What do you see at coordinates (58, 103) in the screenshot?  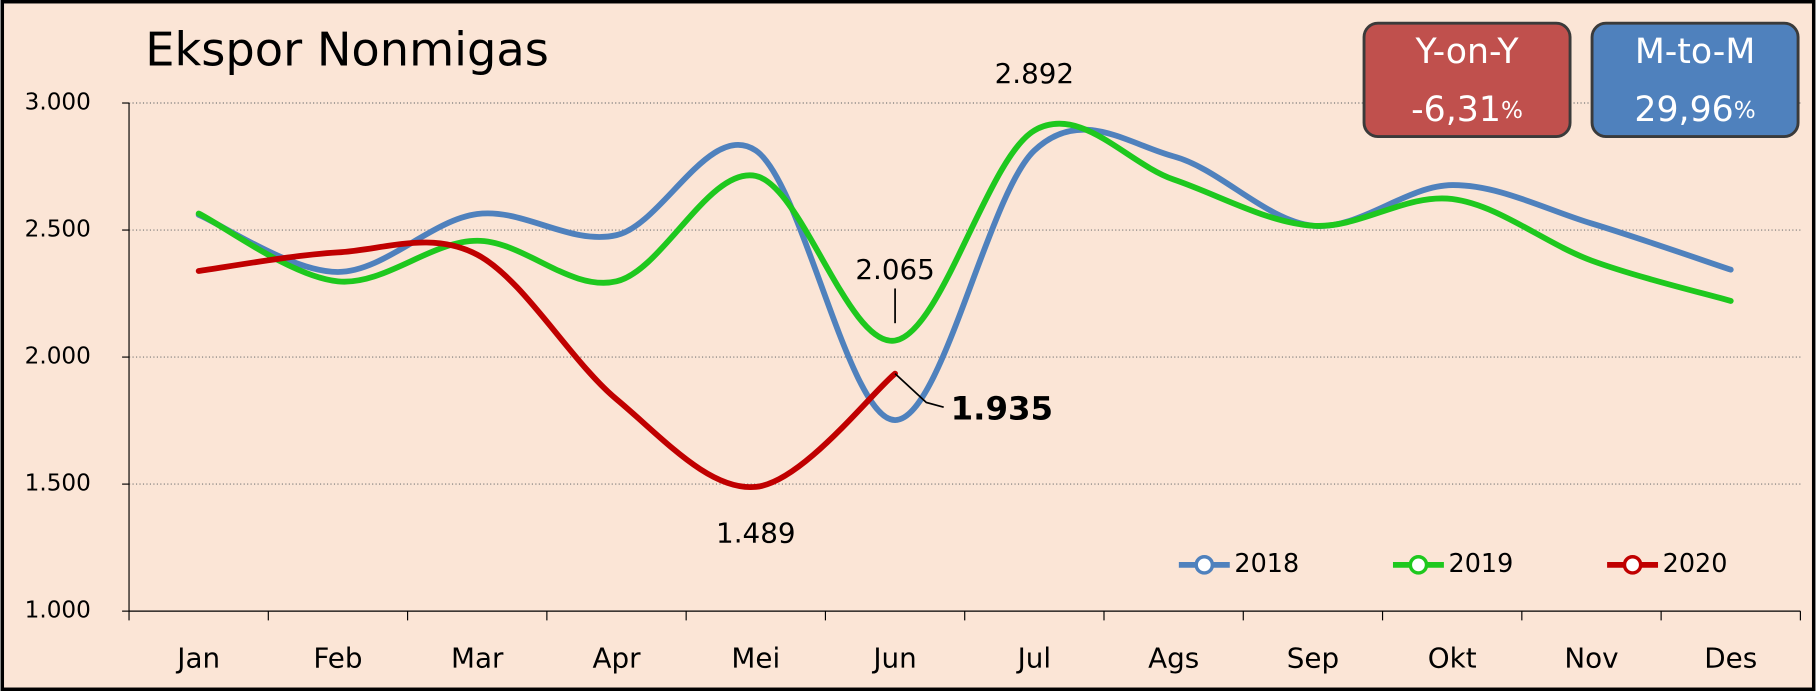 I see `y-tick-label: 3.000` at bounding box center [58, 103].